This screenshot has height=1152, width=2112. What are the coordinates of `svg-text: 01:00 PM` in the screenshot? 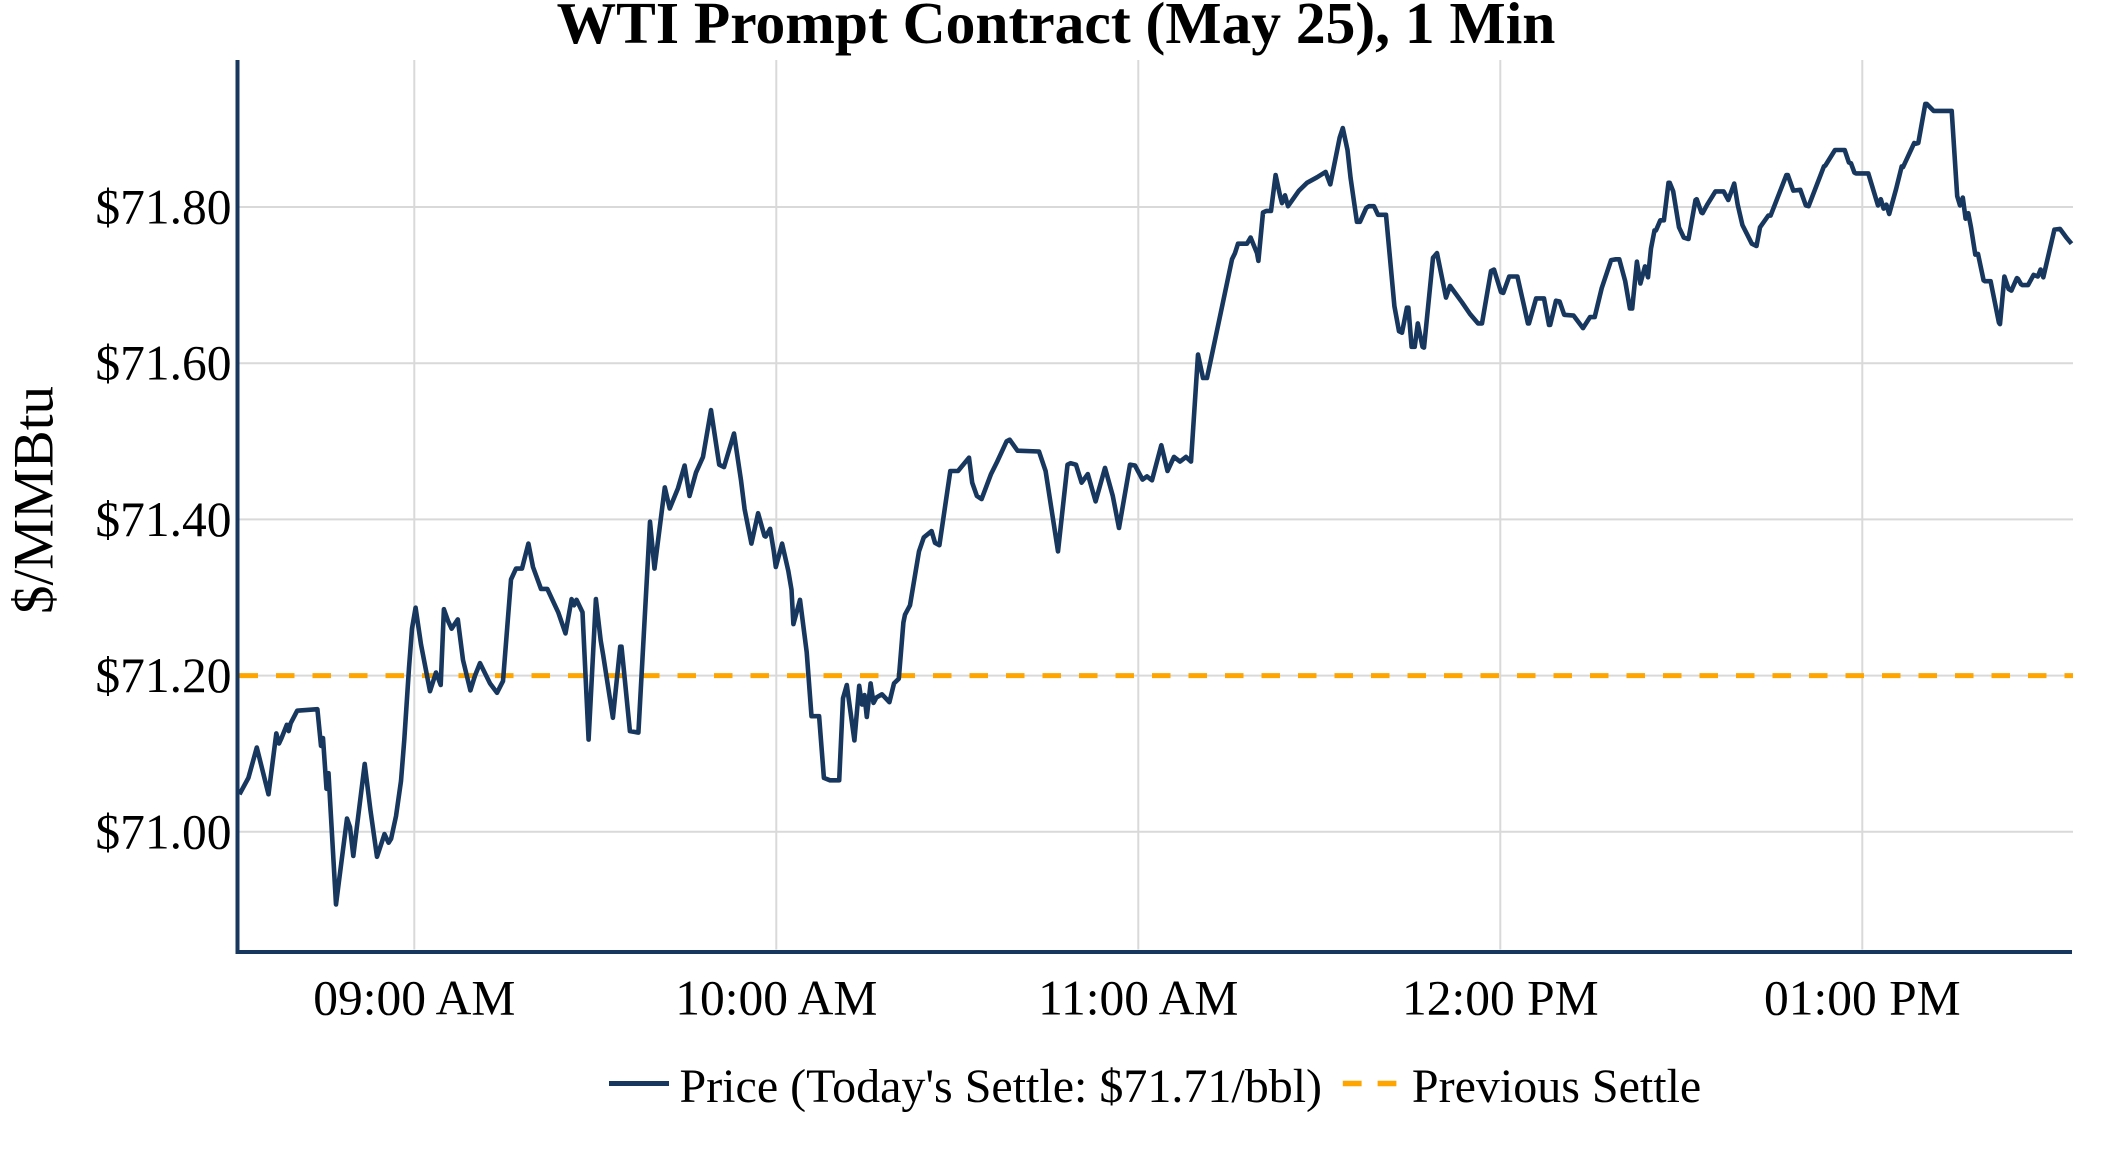 It's located at (1862, 998).